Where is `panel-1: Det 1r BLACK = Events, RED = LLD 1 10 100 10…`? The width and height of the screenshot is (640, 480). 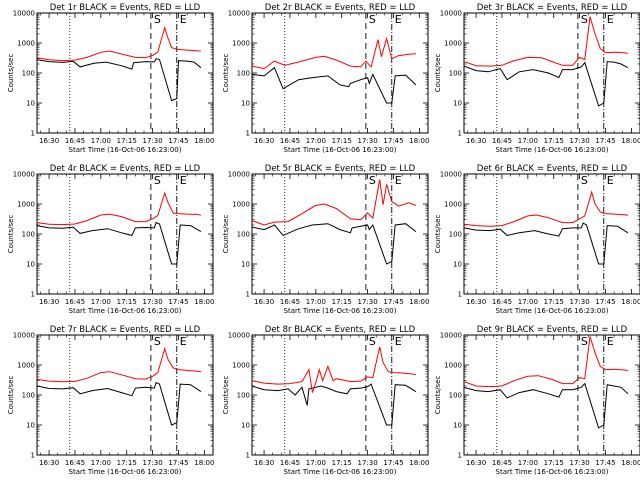
panel-1: Det 1r BLACK = Events, RED = LLD 1 10 100 10… is located at coordinates (110, 78).